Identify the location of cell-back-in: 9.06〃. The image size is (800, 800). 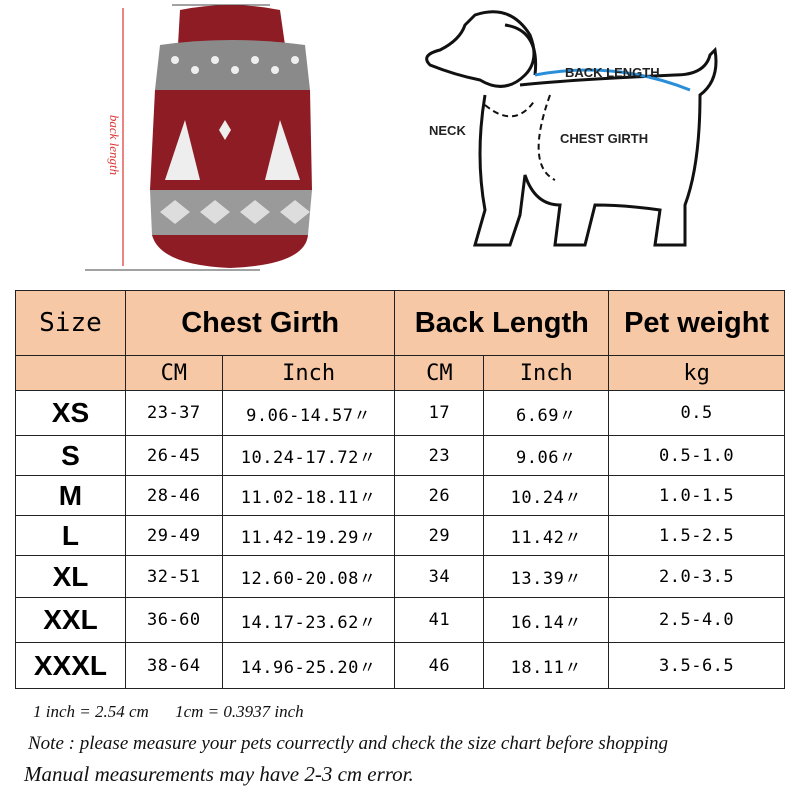
(546, 455).